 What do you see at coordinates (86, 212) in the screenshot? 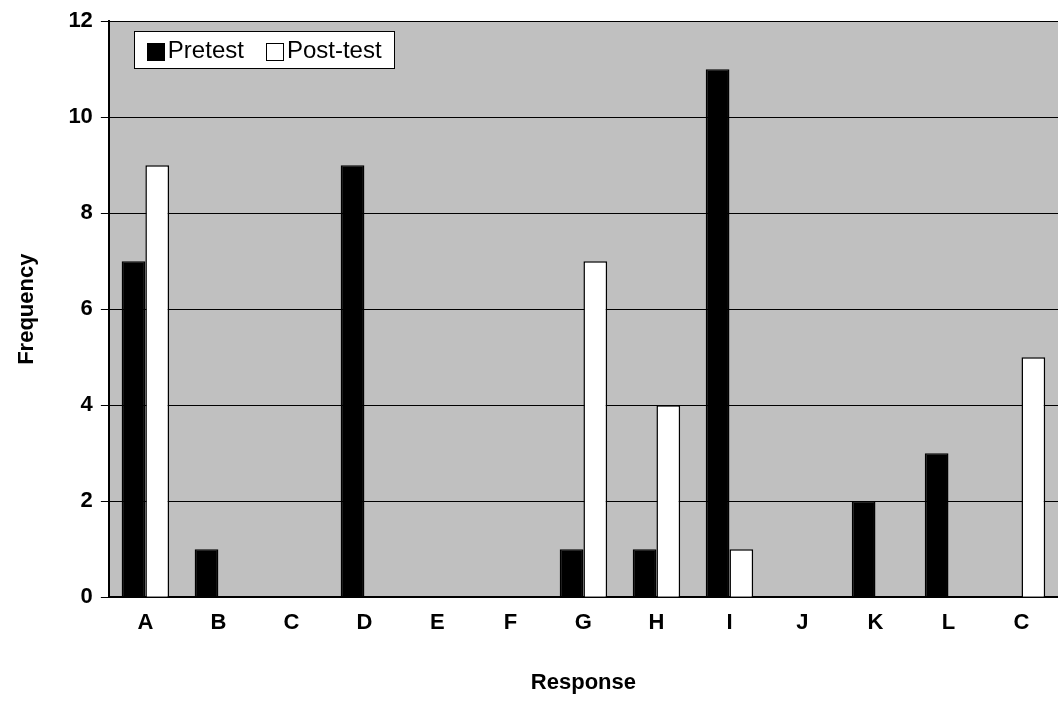
I see `y-tick-label: 8` at bounding box center [86, 212].